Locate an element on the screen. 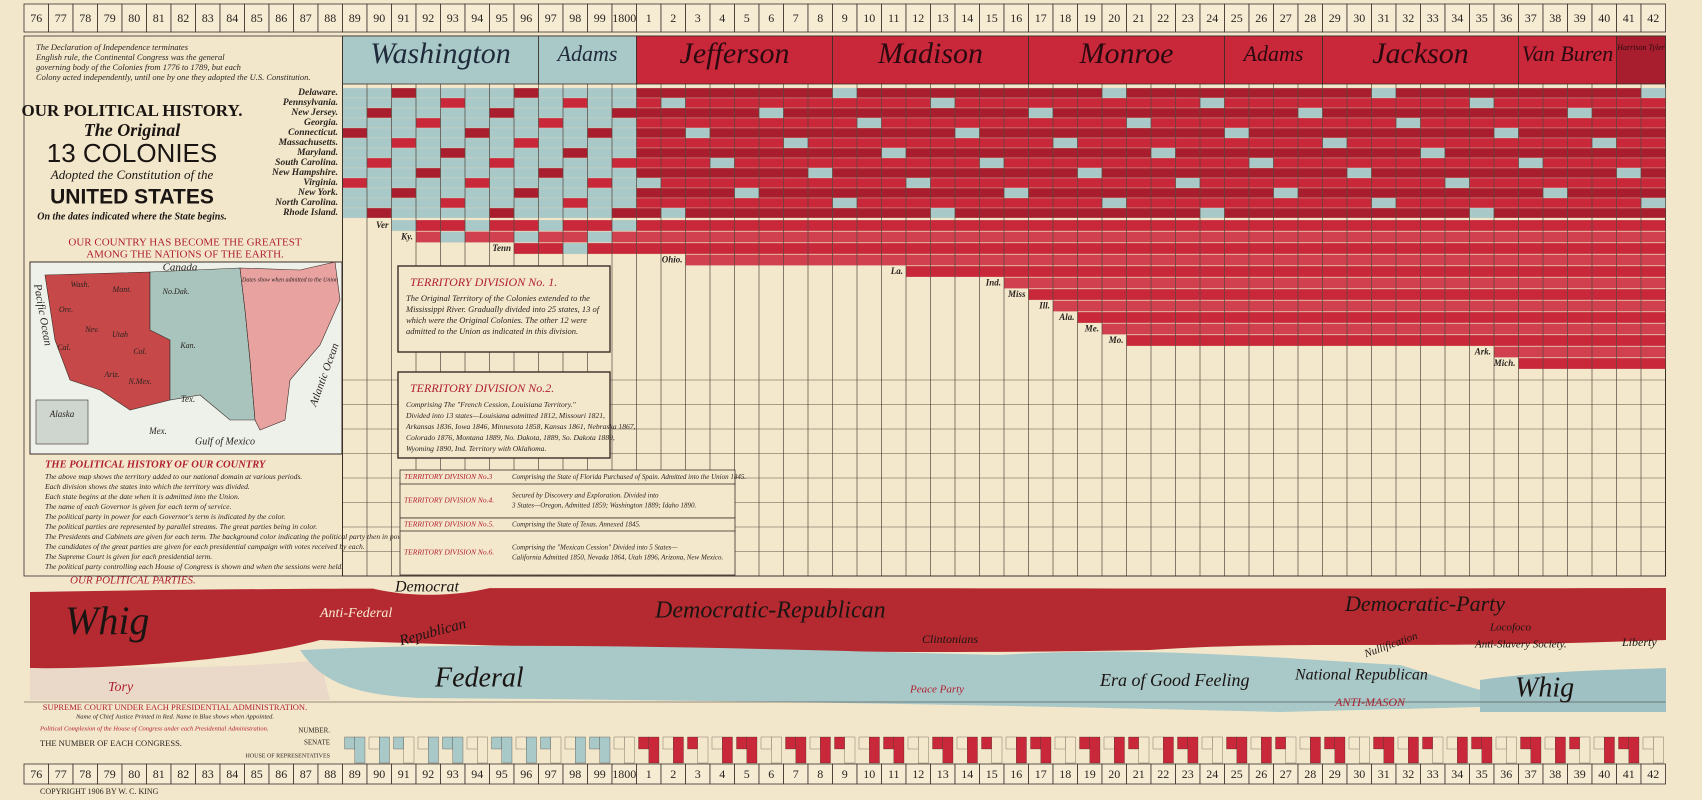 This screenshot has width=1702, height=800. year-label: 34 is located at coordinates (1457, 18).